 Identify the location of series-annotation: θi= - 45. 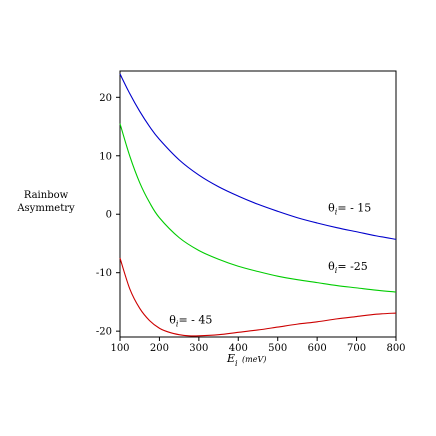
(190, 321).